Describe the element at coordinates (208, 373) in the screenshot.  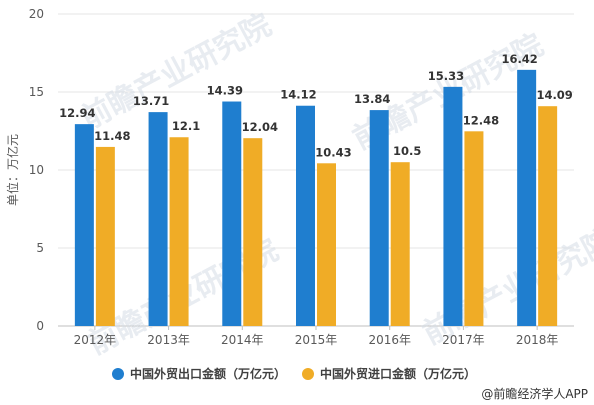
I see `legend-label-export: 中国外贸出口金额（万亿元）` at that location.